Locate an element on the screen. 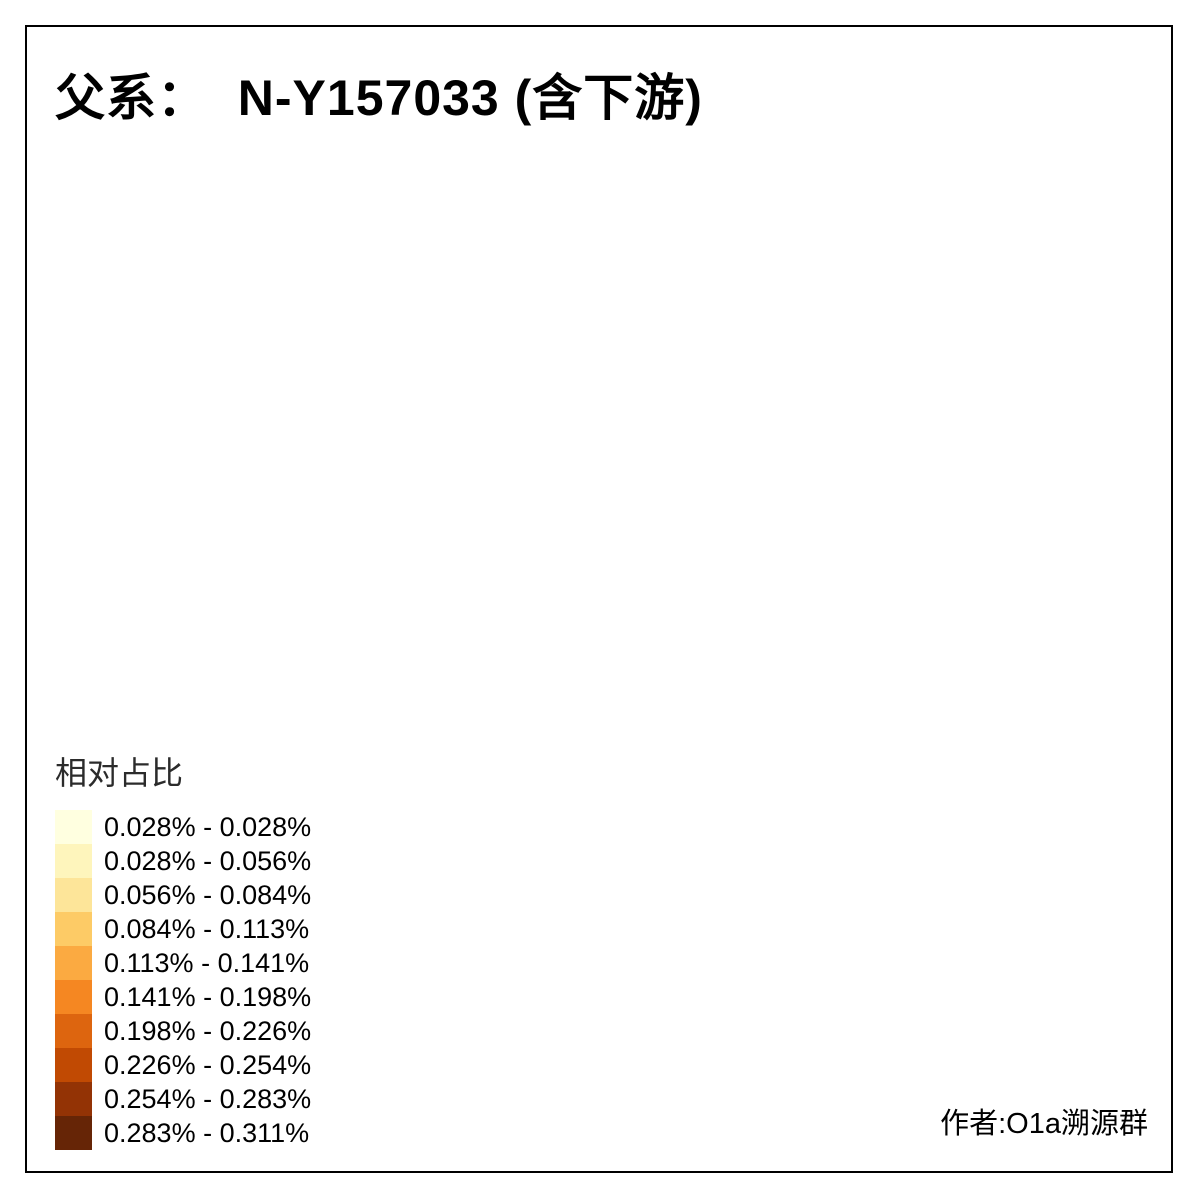  legend-label: 0.254% - 0.283% is located at coordinates (208, 1099).